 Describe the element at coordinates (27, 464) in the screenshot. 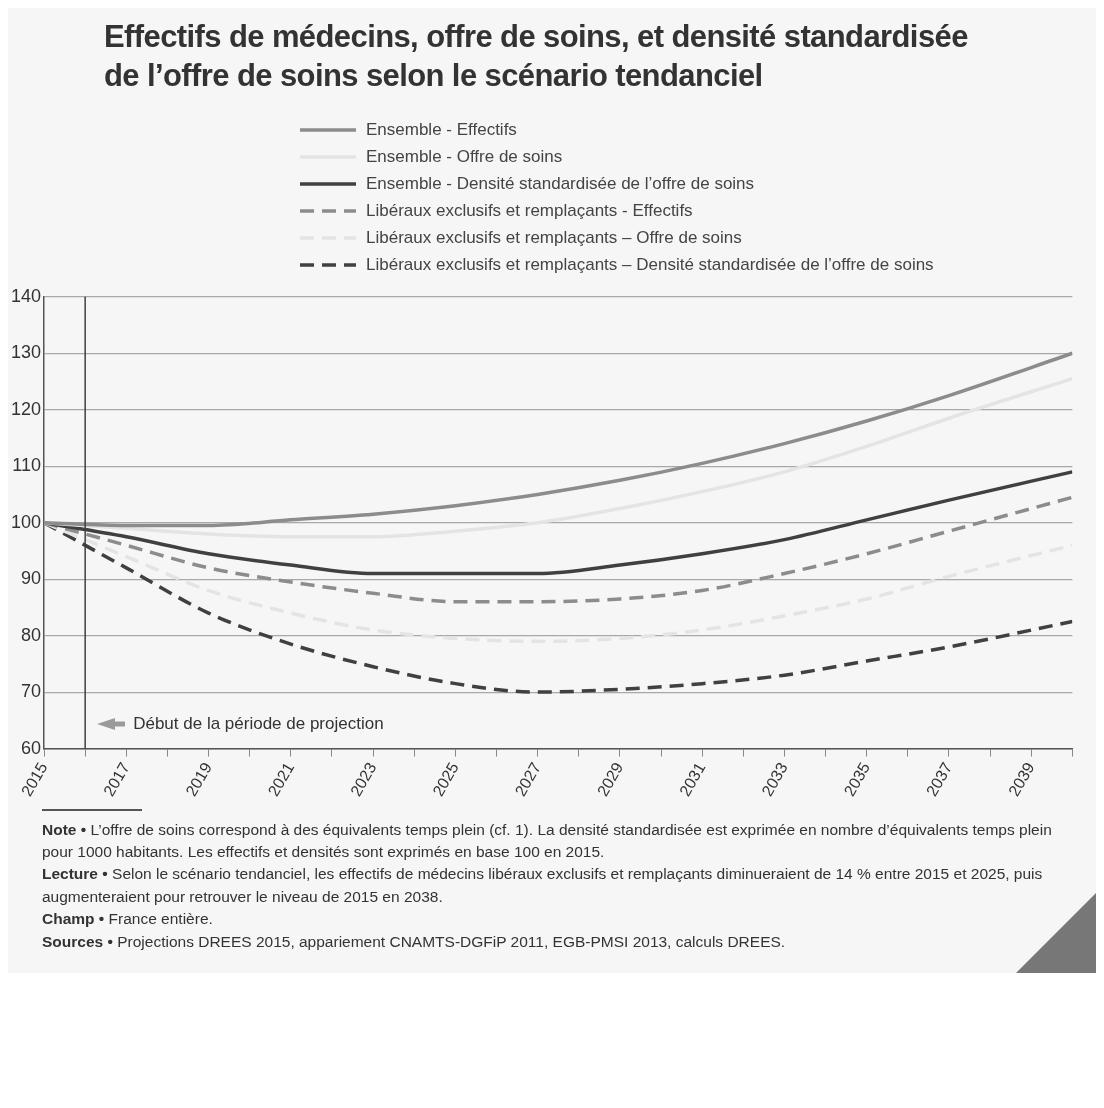

I see `y-tick-label: 110` at that location.